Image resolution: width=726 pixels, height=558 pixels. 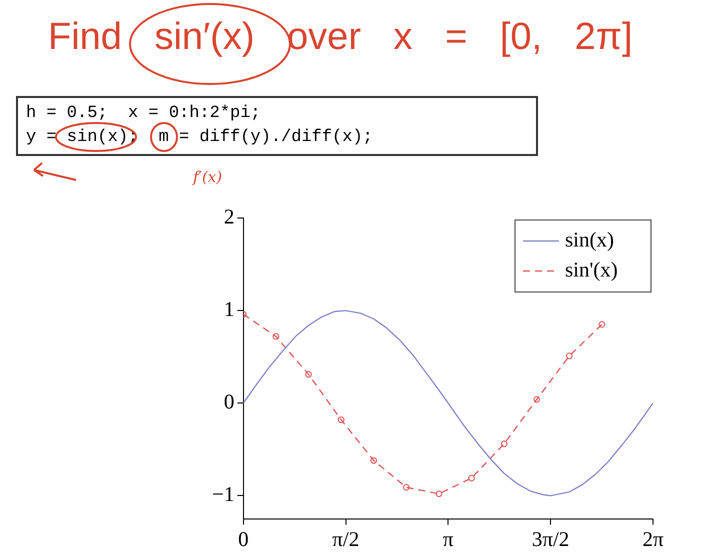 I want to click on x-tick-label: π/2, so click(x=346, y=538).